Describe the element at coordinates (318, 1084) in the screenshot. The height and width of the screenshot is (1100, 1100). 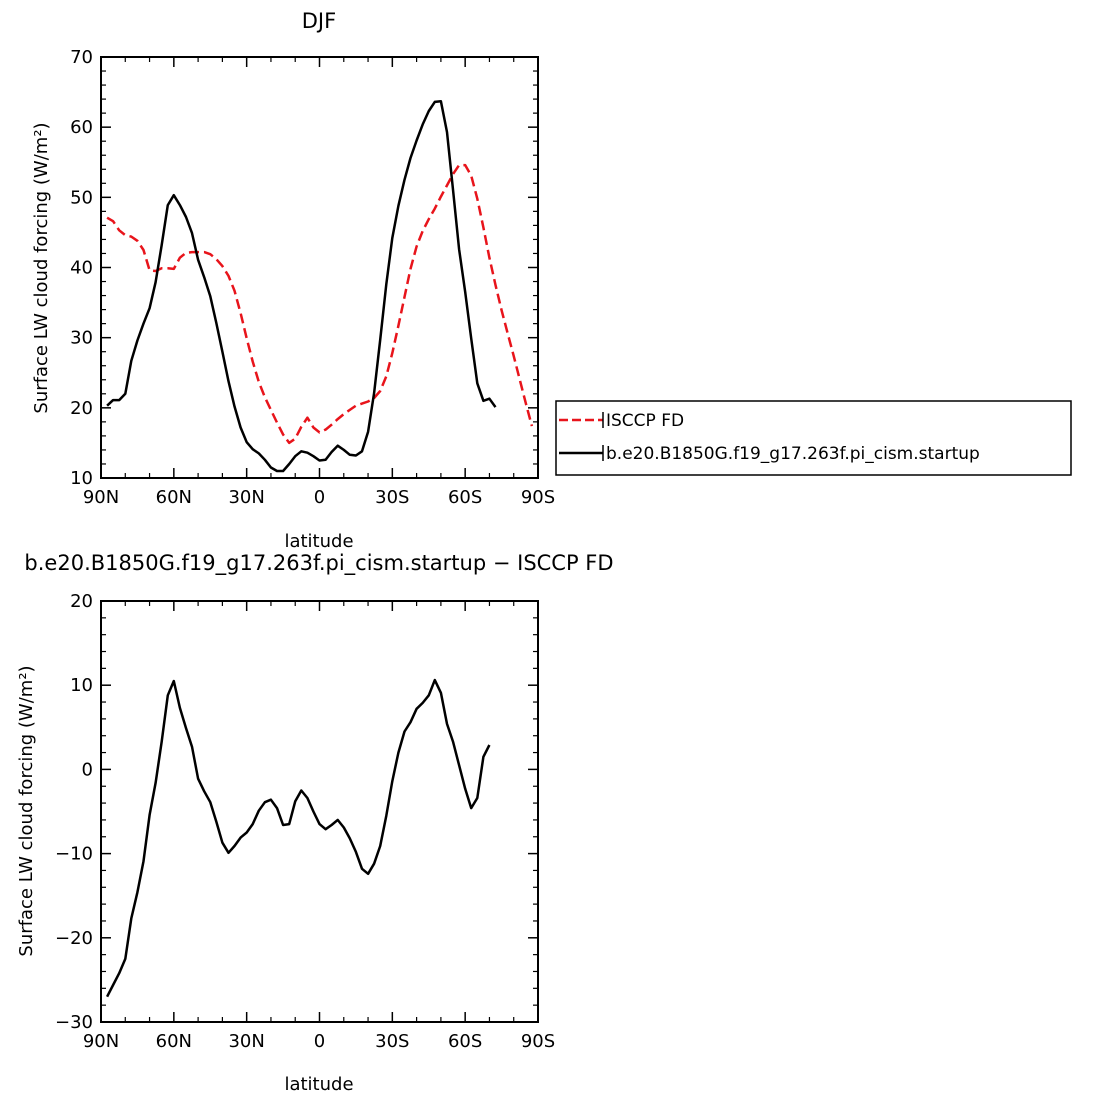
I see `panel-bottom-x-axis-label: latitude` at that location.